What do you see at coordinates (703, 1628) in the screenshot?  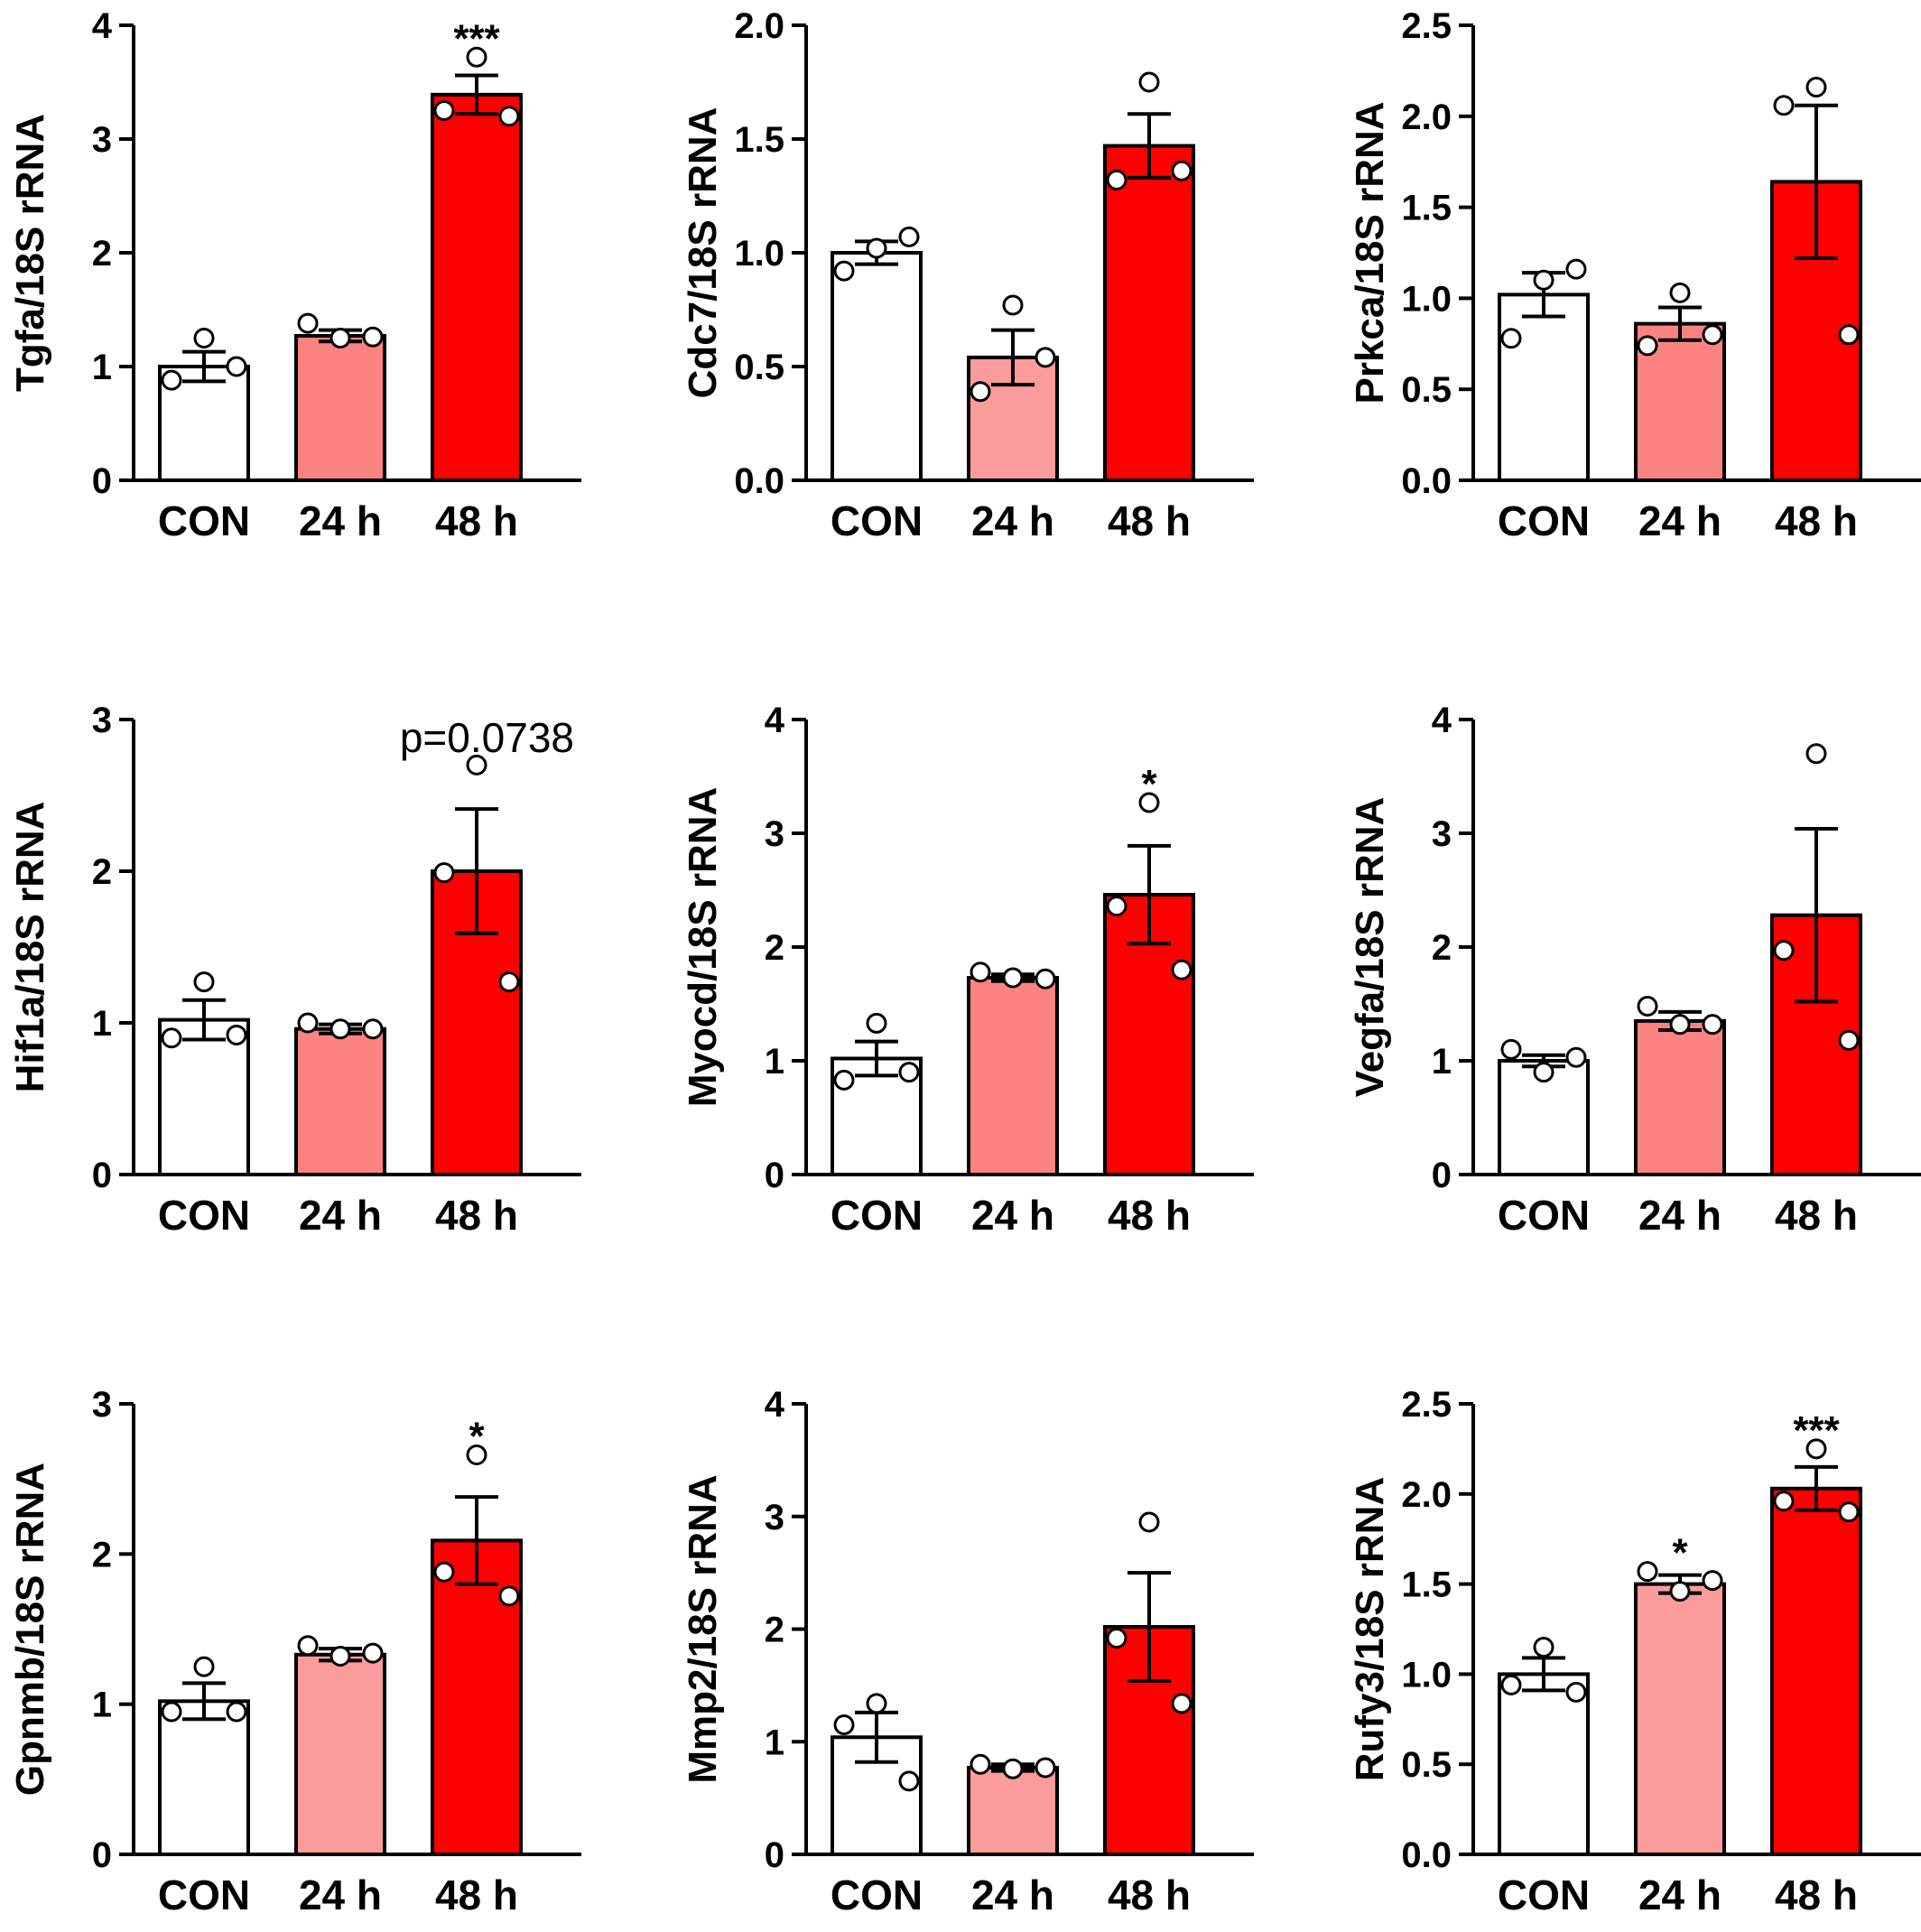 I see `y-axis-title: Mmp2/18S rRNA` at bounding box center [703, 1628].